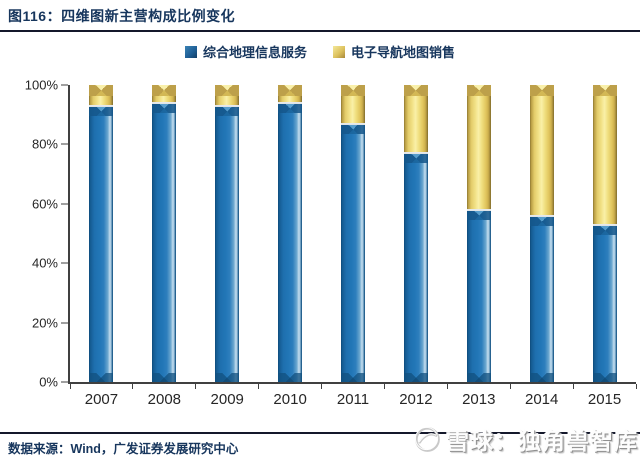 Image resolution: width=640 pixels, height=457 pixels. What do you see at coordinates (542, 441) in the screenshot?
I see `watermark-text: 雪球：独角兽智库` at bounding box center [542, 441].